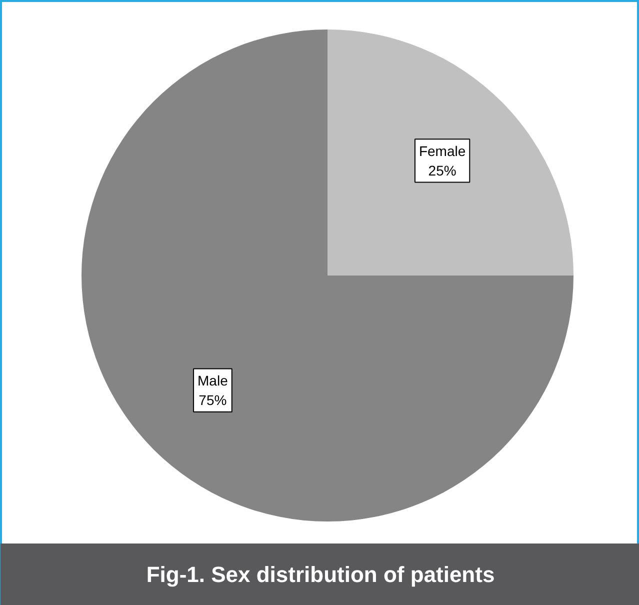  I want to click on slice-label: Male, so click(213, 380).